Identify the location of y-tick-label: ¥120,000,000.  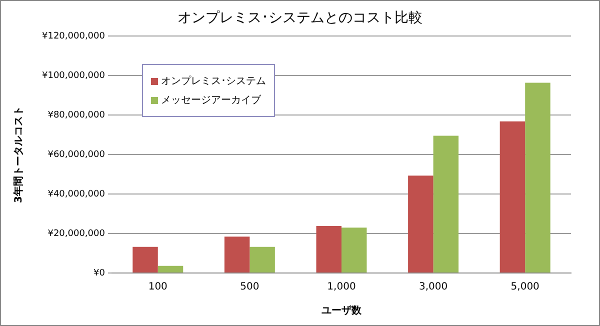
(74, 36).